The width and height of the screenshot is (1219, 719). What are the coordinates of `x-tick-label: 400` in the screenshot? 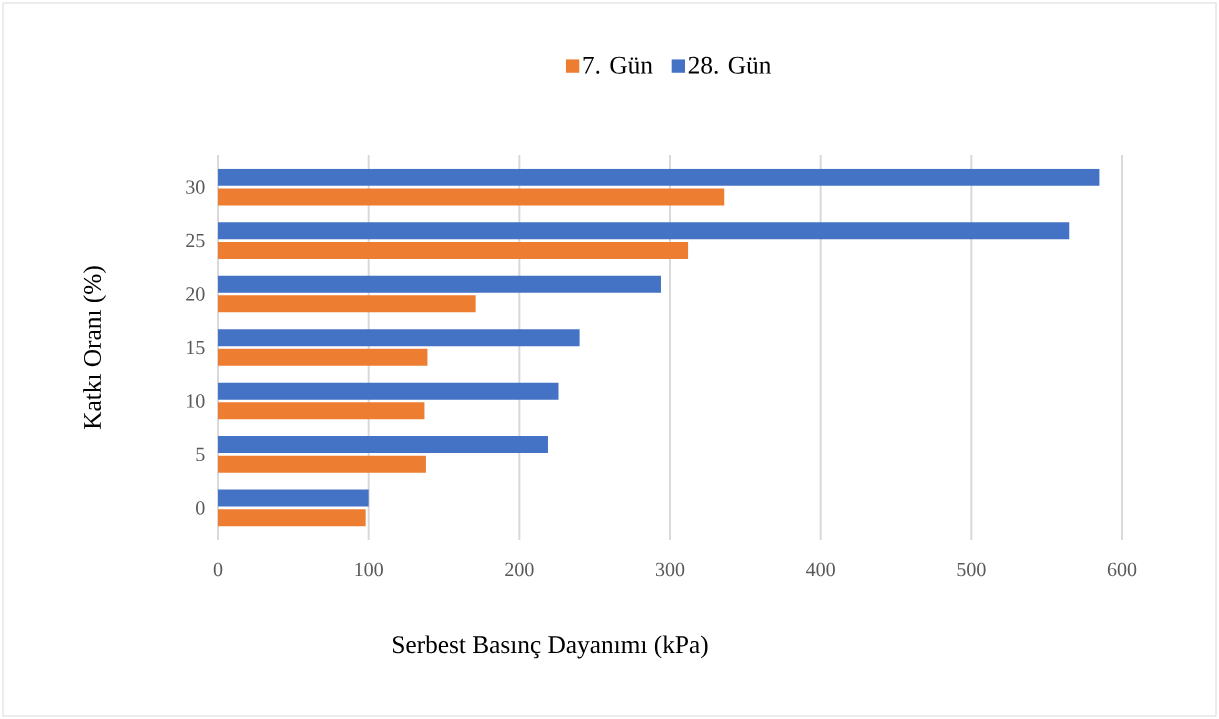 It's located at (820, 569).